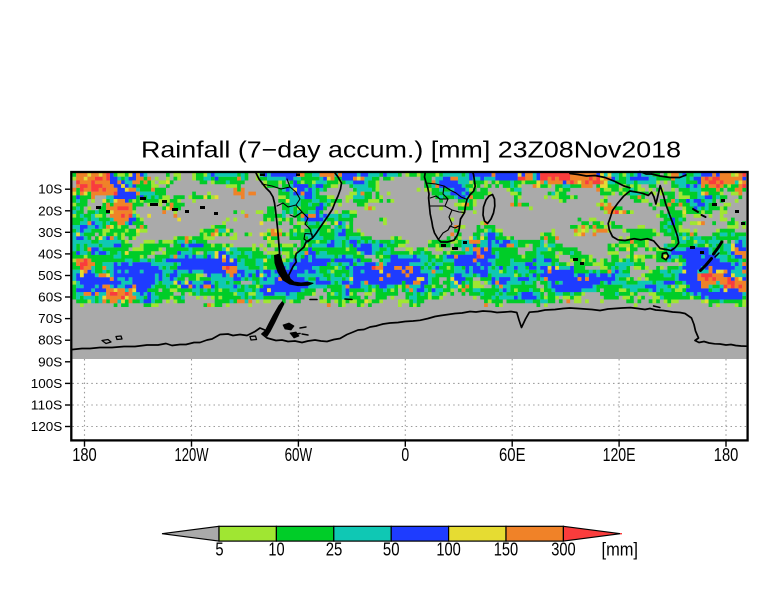 This screenshot has height=612, width=784. I want to click on svg-text: 40S, so click(50, 254).